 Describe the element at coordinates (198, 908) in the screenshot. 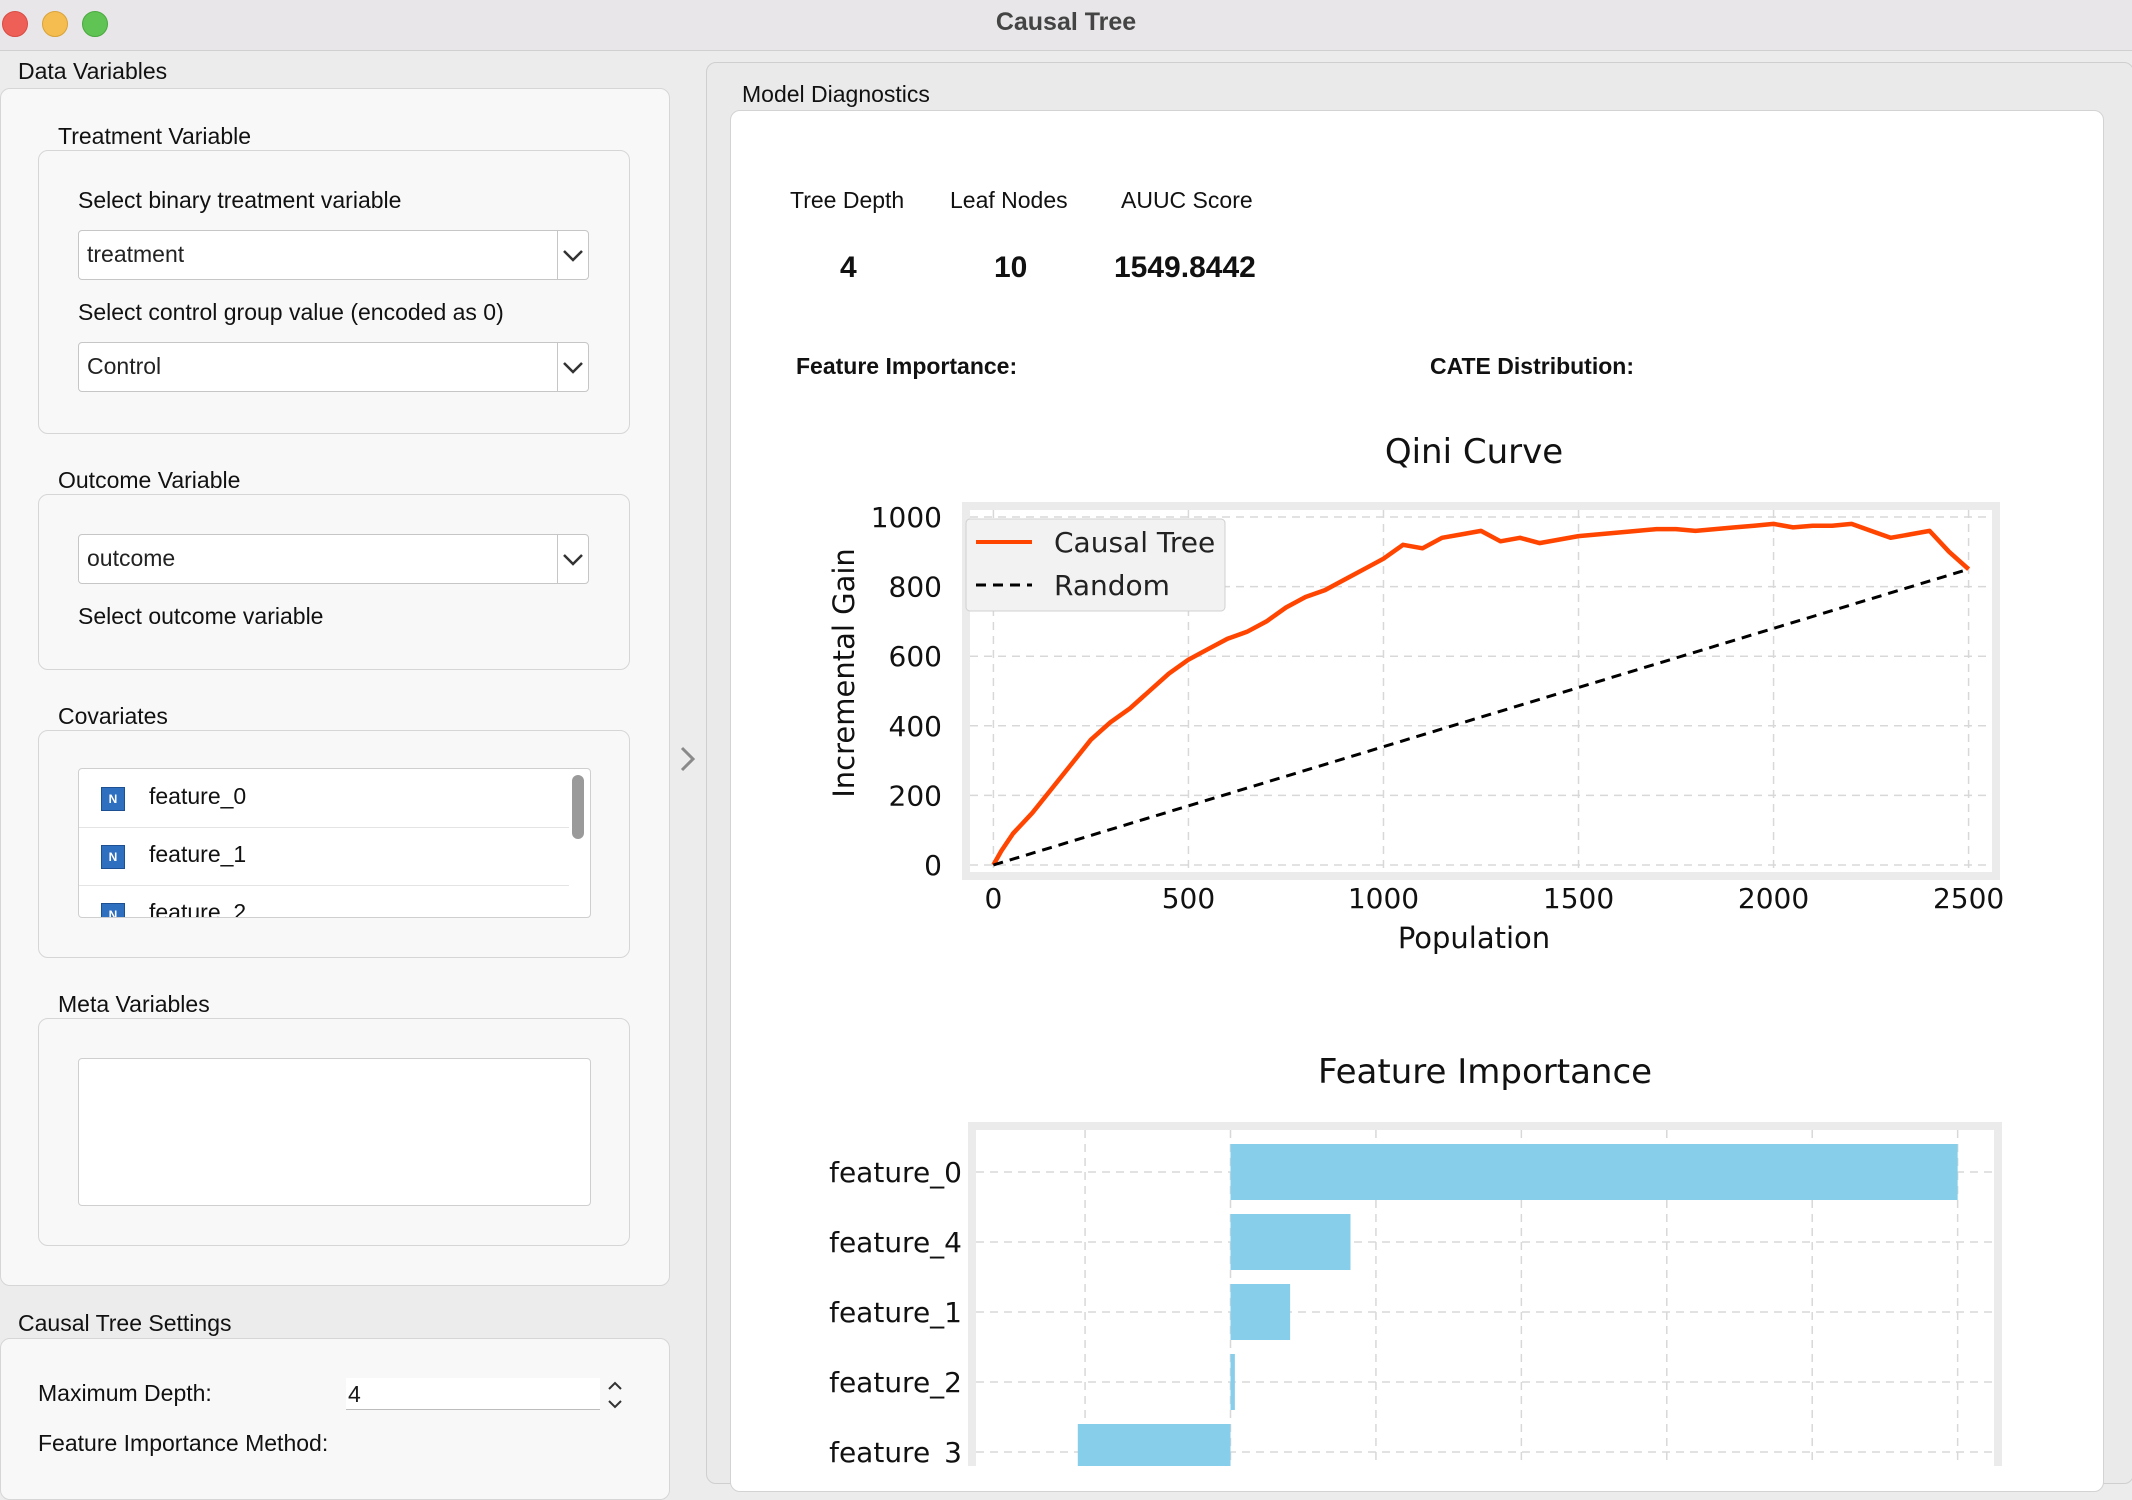

I see `covariate-name: feature_2` at that location.